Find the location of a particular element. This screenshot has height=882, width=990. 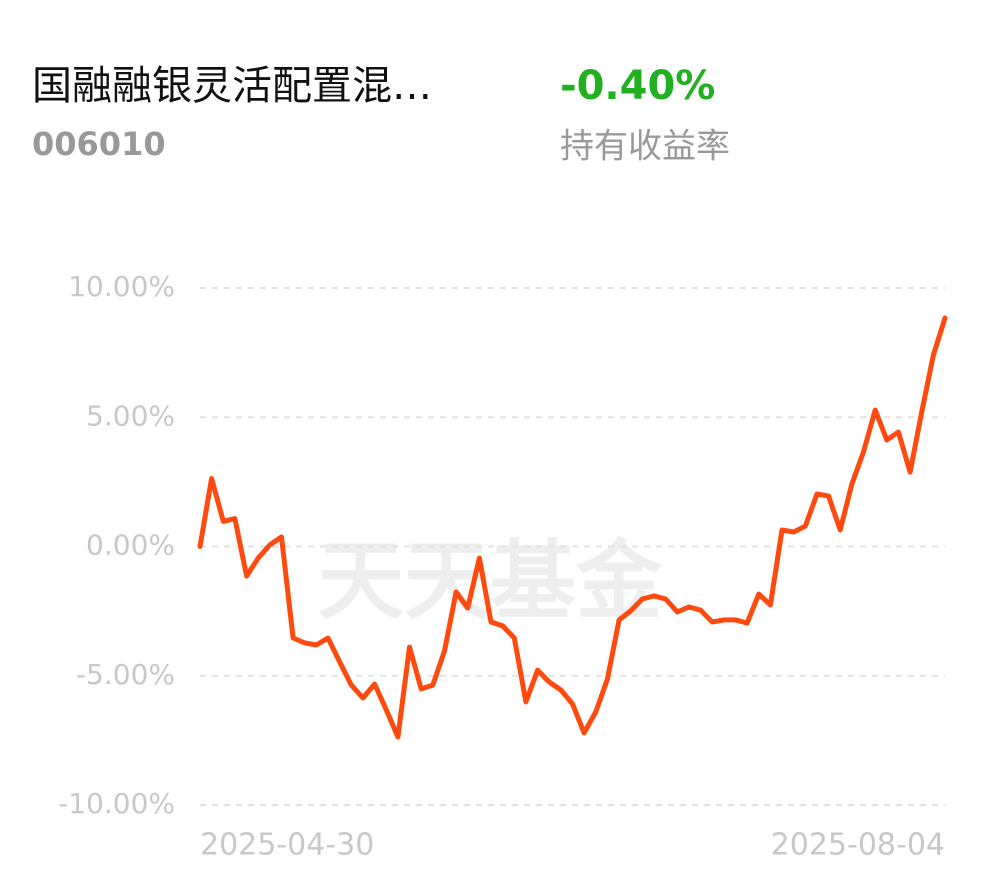

return-label: 持有收益率 is located at coordinates (645, 147).